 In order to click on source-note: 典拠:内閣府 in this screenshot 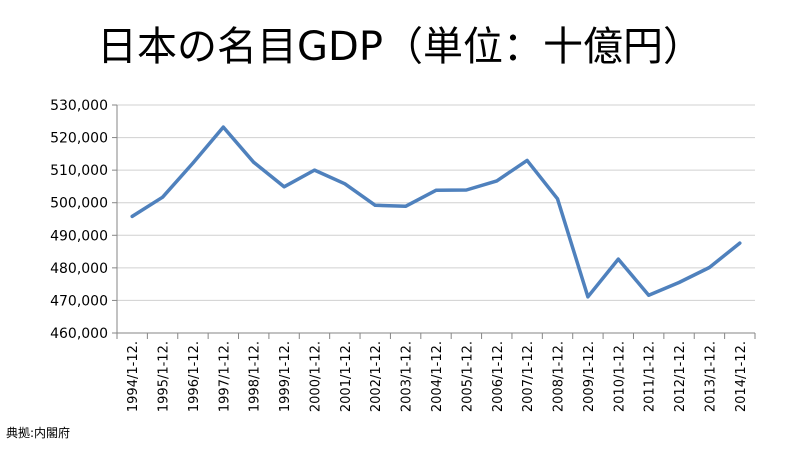, I will do `click(38, 433)`.